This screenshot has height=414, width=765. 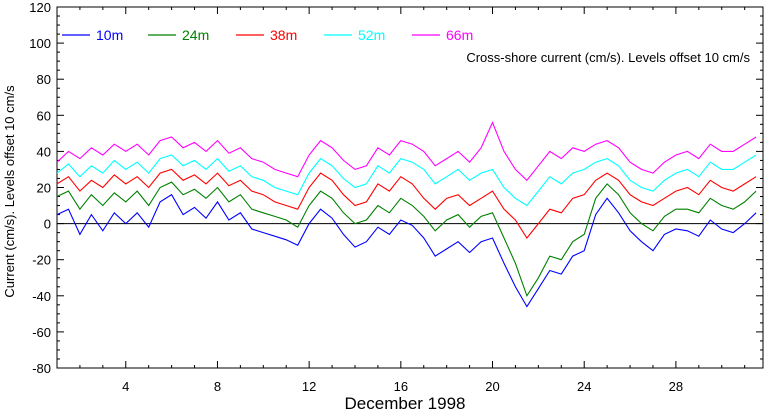 I want to click on x-tick-label: 12, so click(x=309, y=386).